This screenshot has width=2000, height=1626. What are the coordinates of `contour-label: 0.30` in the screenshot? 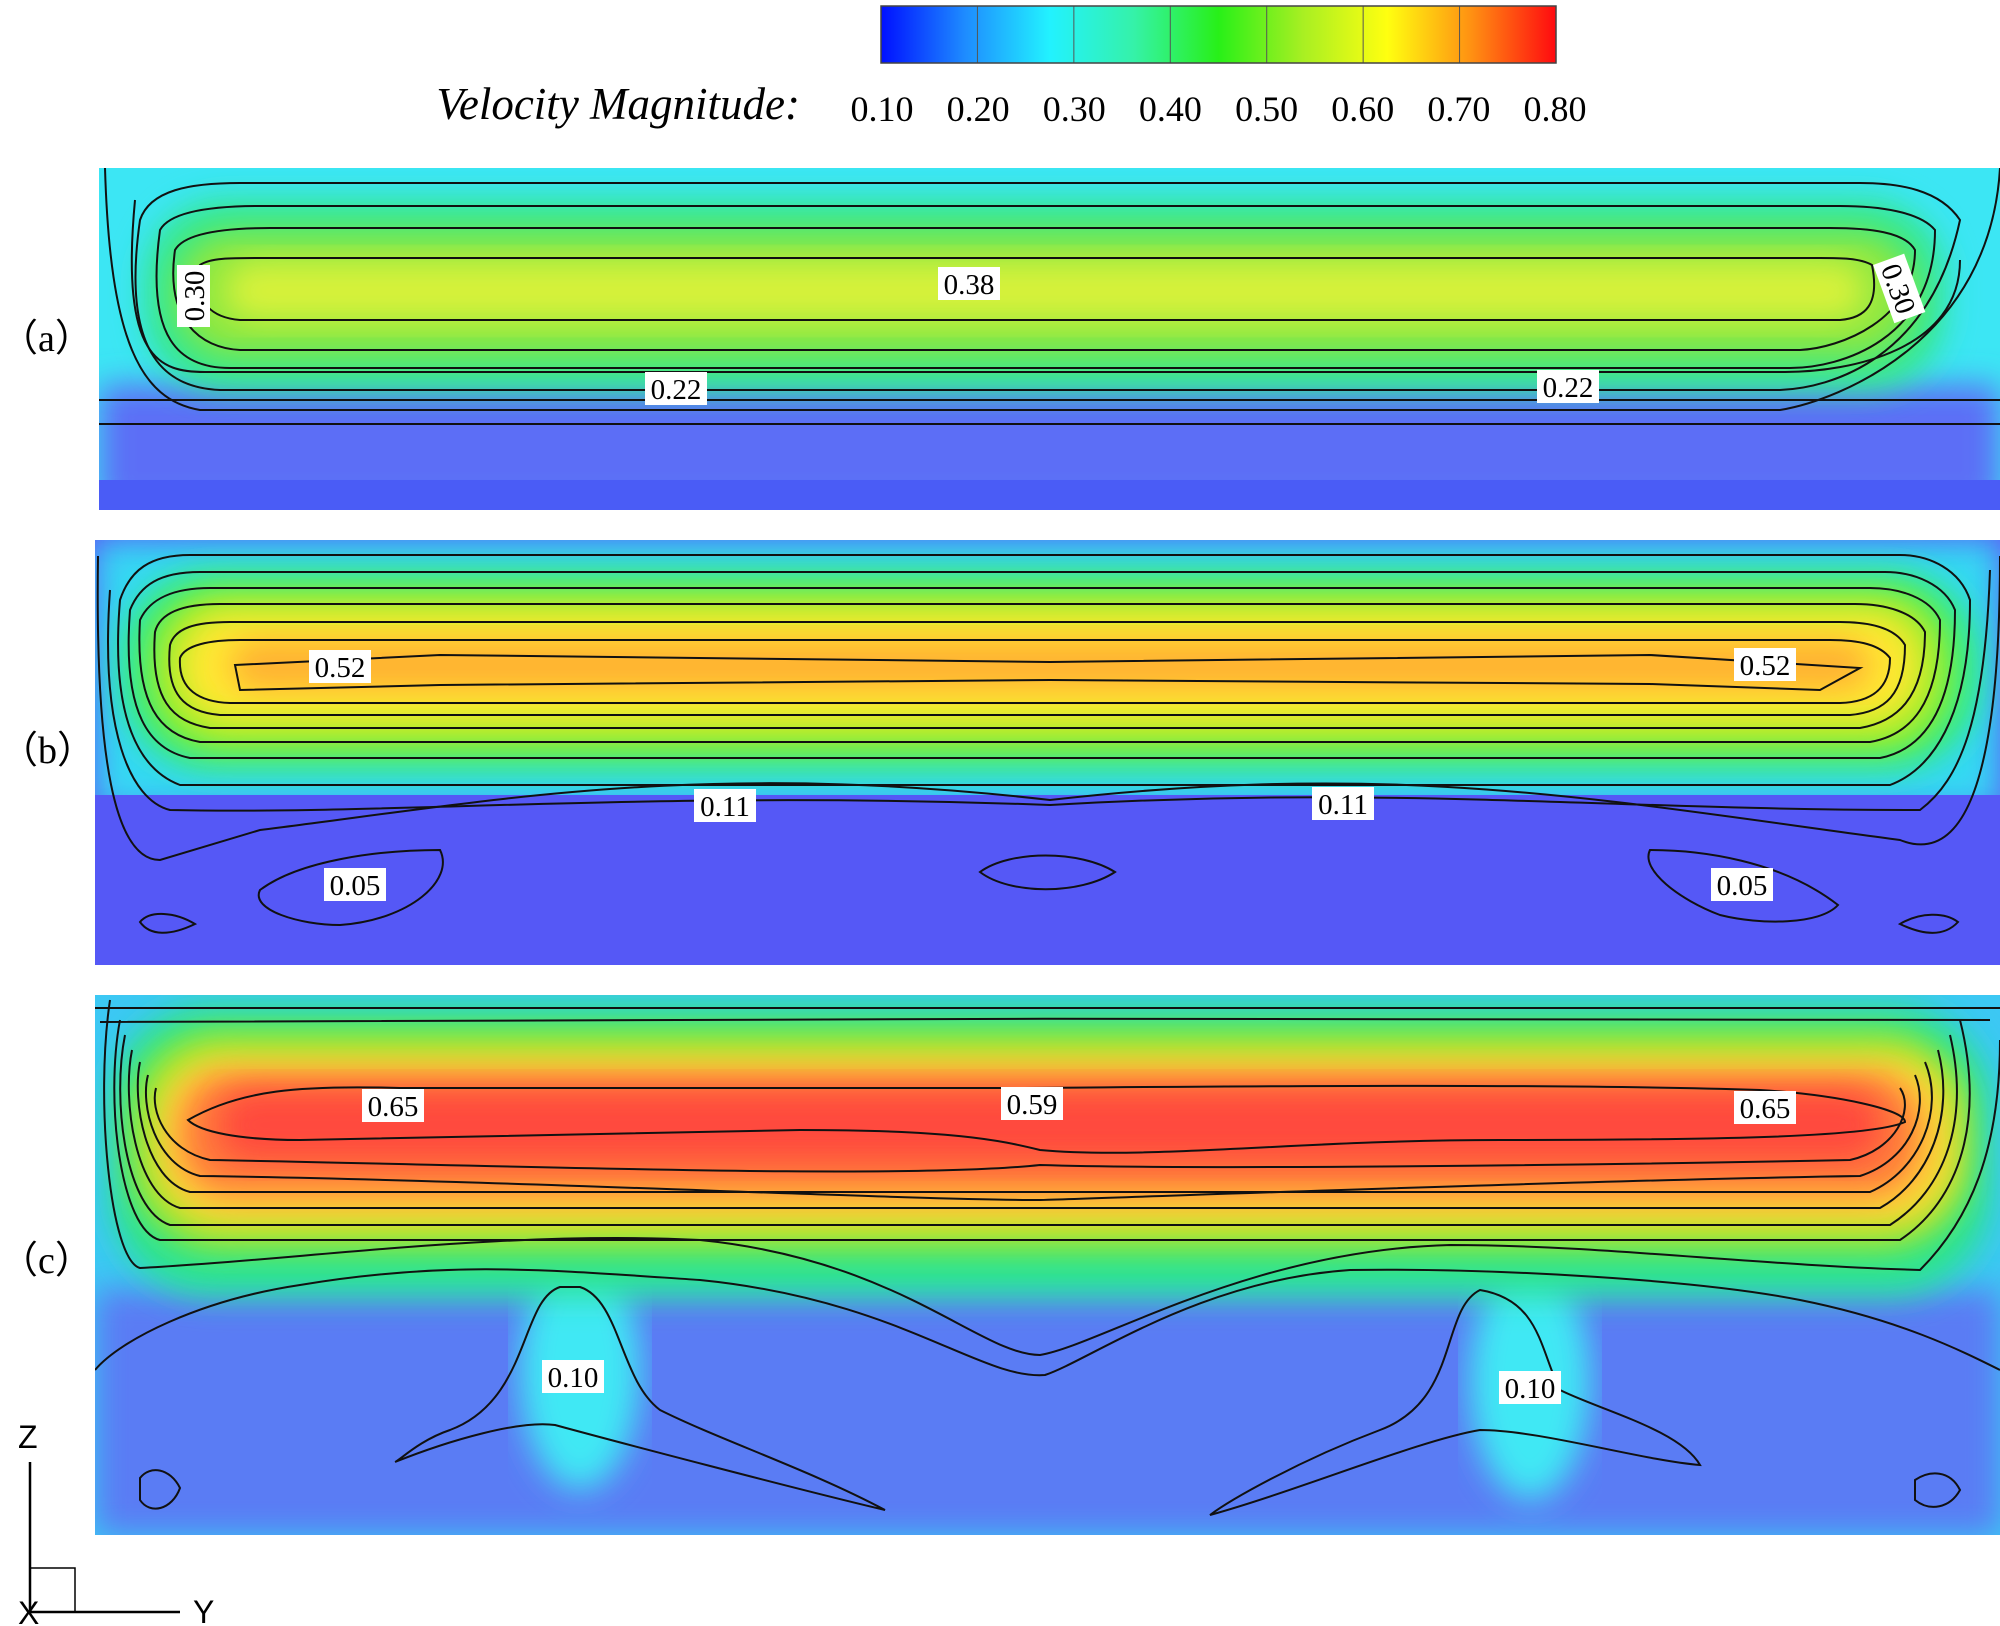 It's located at (194, 296).